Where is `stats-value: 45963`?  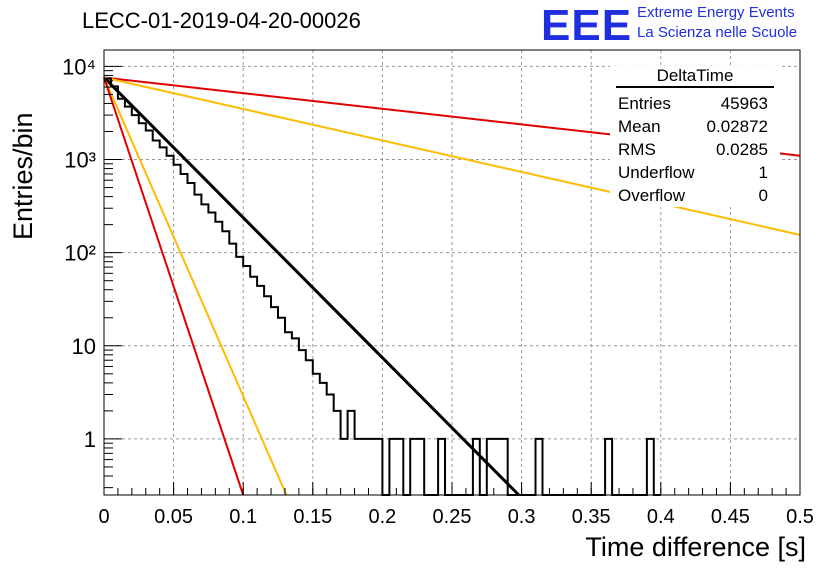 stats-value: 45963 is located at coordinates (744, 103).